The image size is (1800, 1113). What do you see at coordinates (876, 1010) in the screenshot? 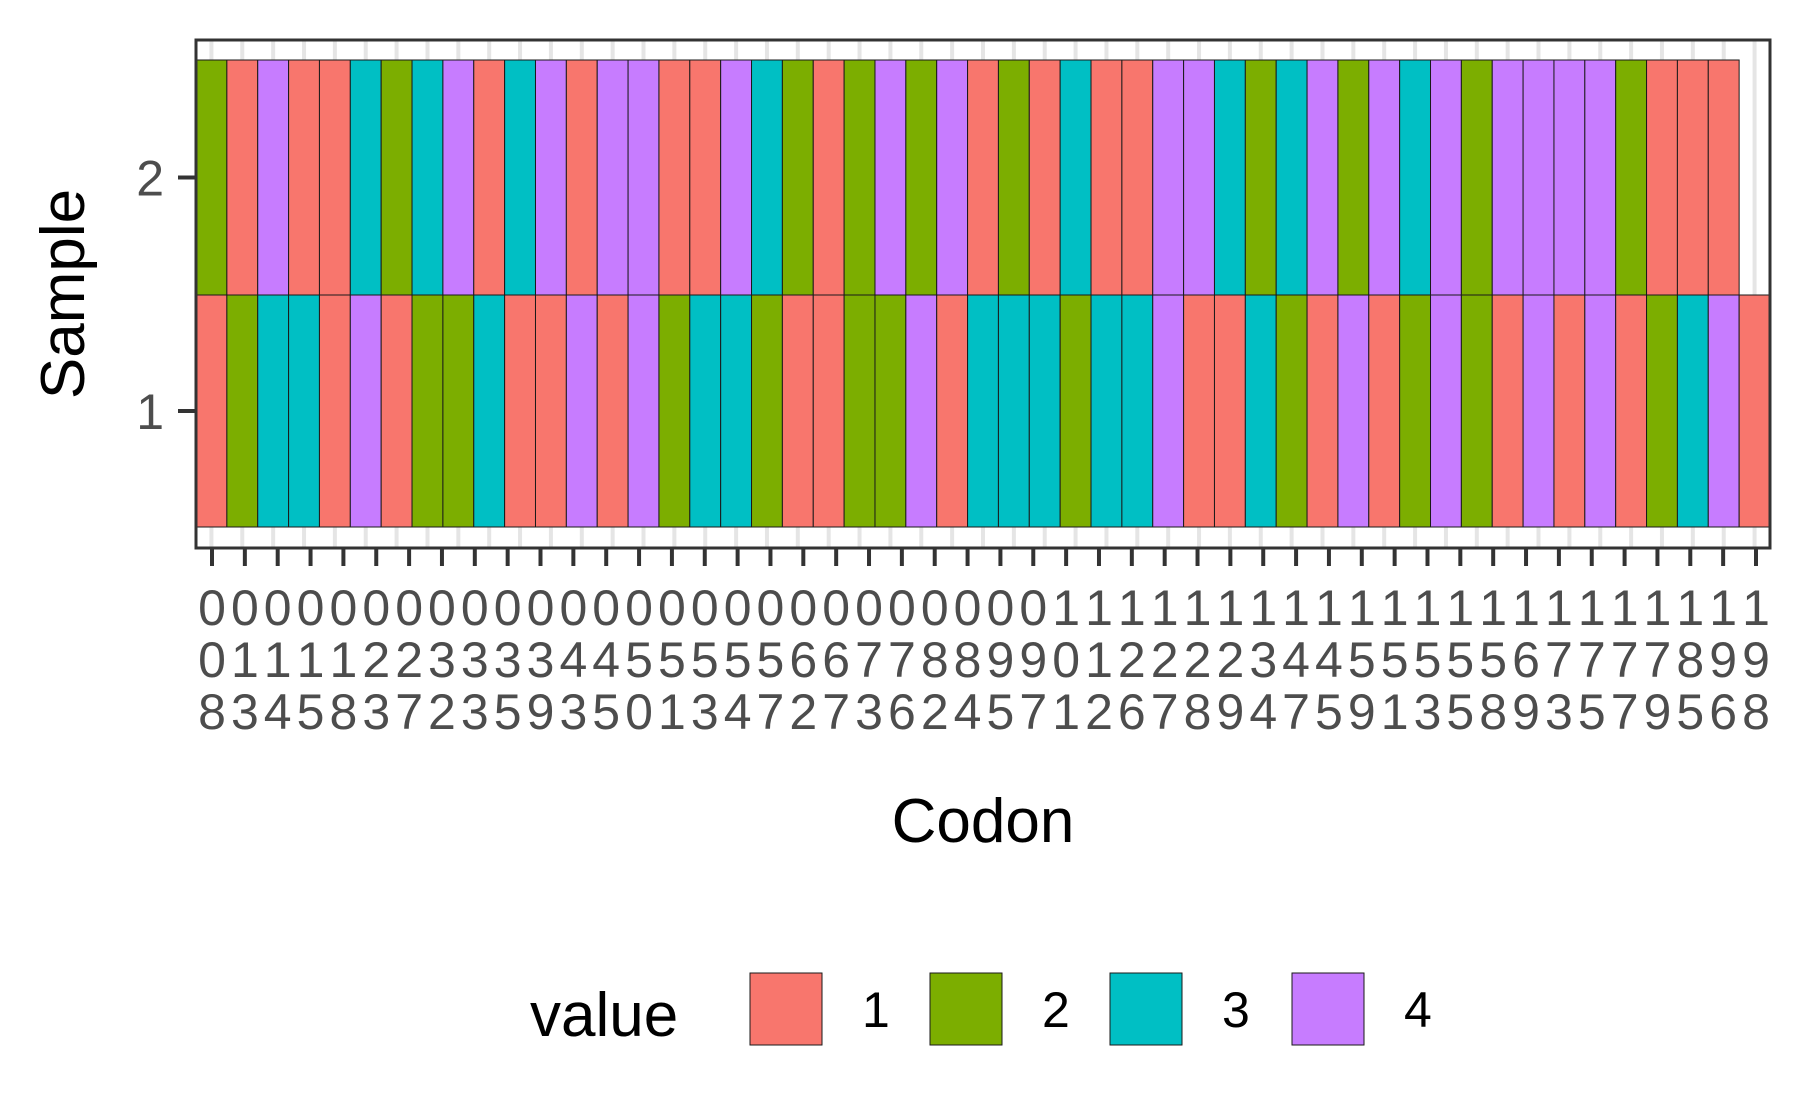
I see `legend-label-1: 1` at bounding box center [876, 1010].